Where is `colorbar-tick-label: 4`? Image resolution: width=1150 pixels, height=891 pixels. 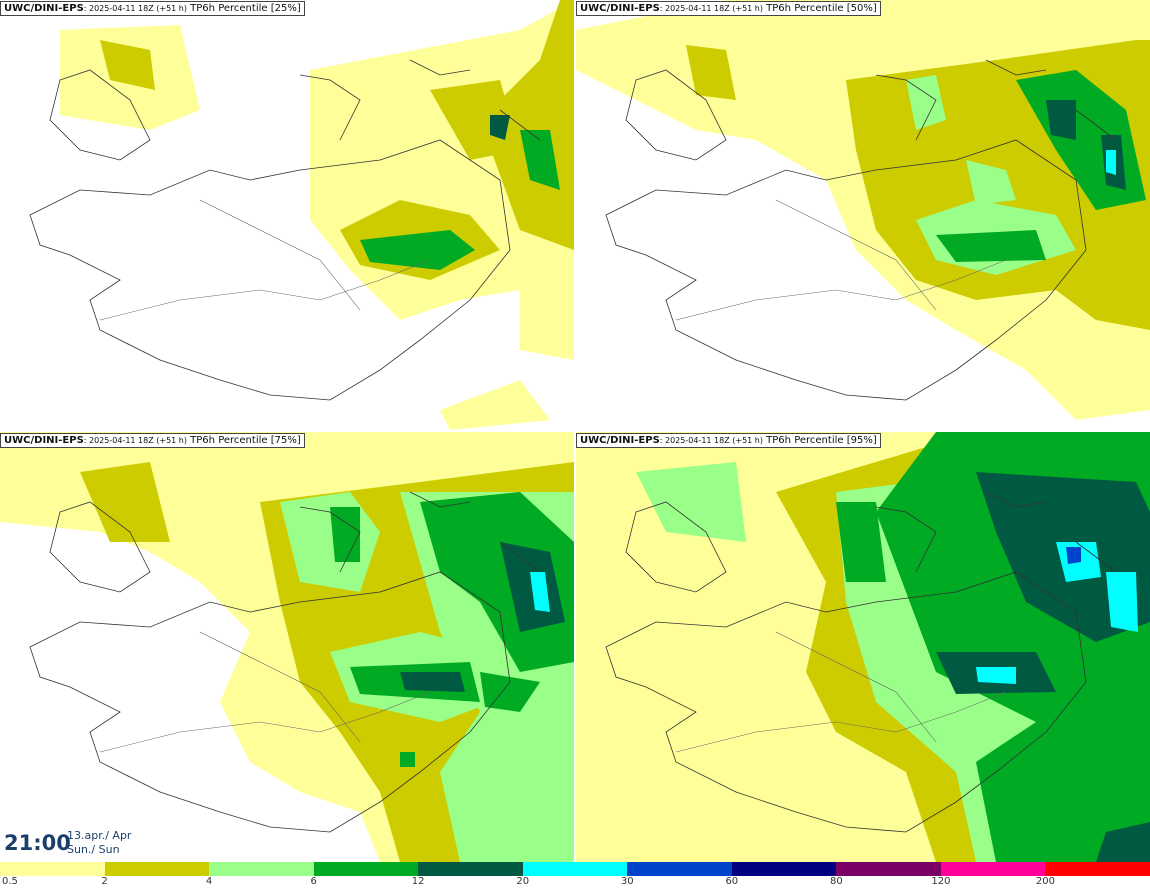 colorbar-tick-label: 4 is located at coordinates (209, 881).